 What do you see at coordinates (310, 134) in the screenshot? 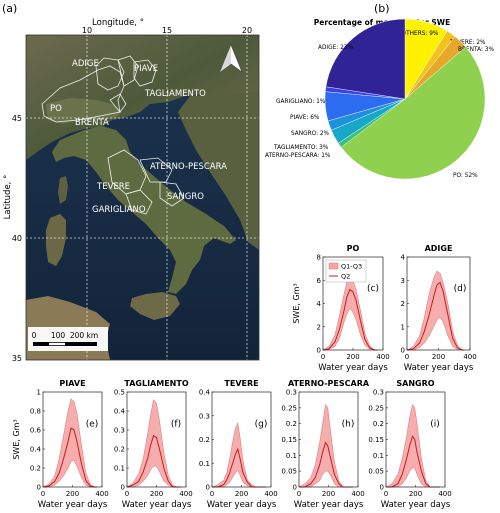
I see `pie-label-sangro: SANGRO: 2%` at bounding box center [310, 134].